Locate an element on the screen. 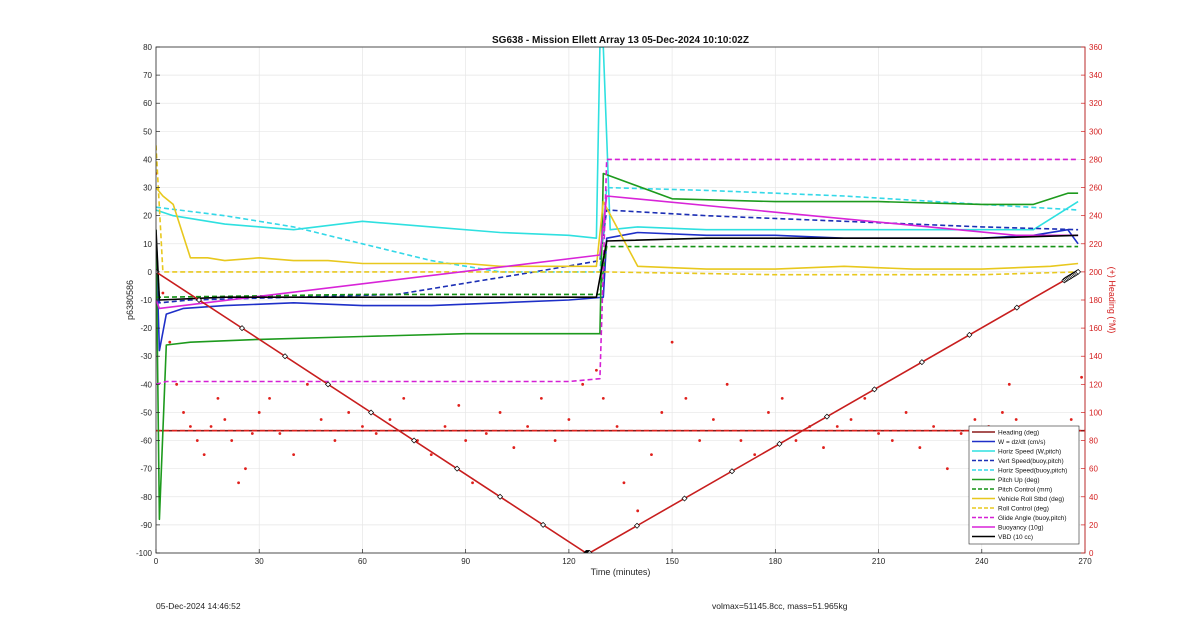 The height and width of the screenshot is (622, 1200). y-tick-label: -10 is located at coordinates (146, 300).